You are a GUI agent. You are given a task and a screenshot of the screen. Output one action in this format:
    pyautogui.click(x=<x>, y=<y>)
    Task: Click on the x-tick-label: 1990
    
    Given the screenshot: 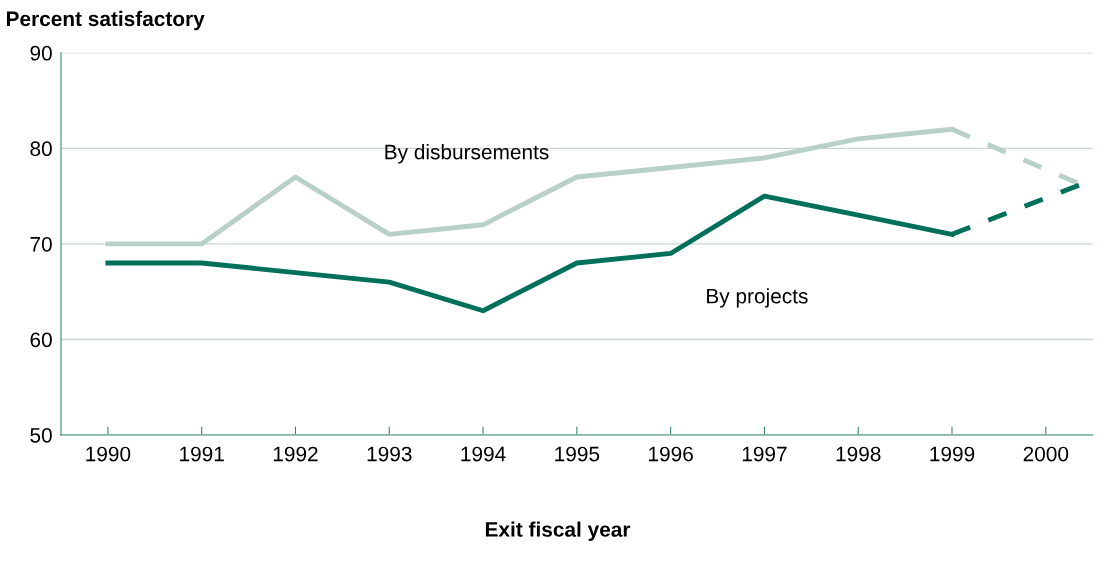 What is the action you would take?
    pyautogui.click(x=108, y=454)
    